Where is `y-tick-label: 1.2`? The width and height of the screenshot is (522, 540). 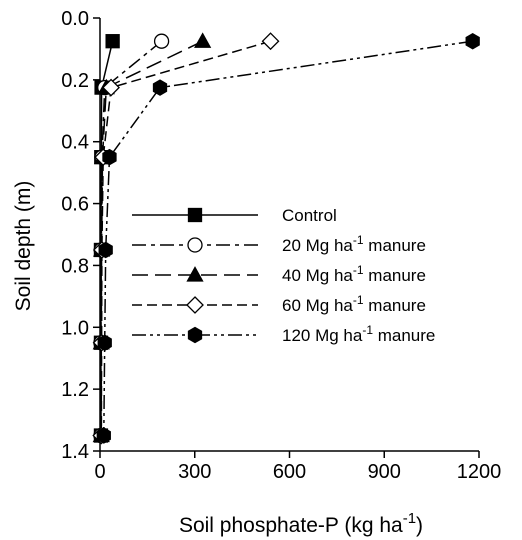 y-tick-label: 1.2 is located at coordinates (75, 390).